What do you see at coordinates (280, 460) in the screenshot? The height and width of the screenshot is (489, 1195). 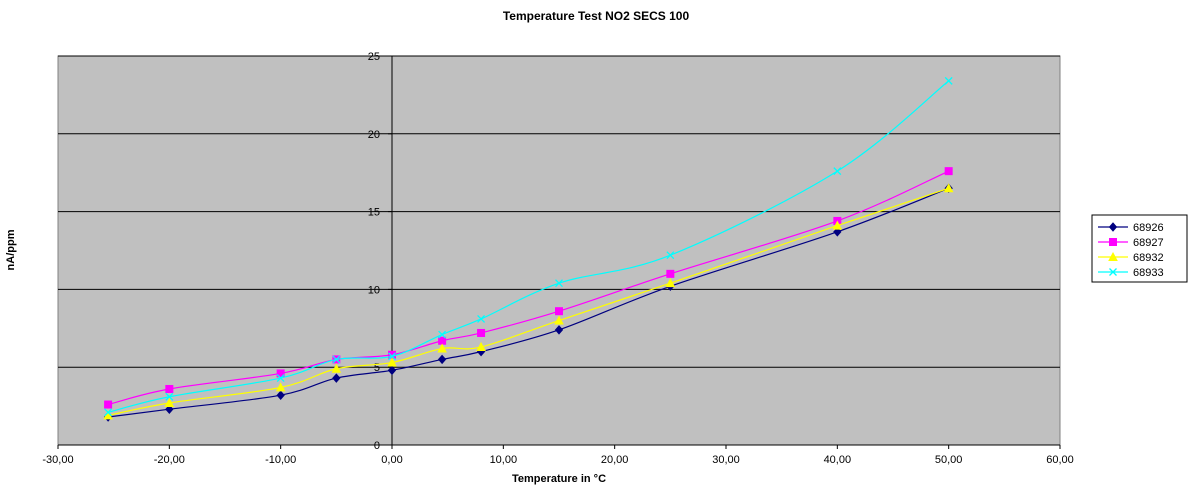 I see `x-tick-label: -10,00` at bounding box center [280, 460].